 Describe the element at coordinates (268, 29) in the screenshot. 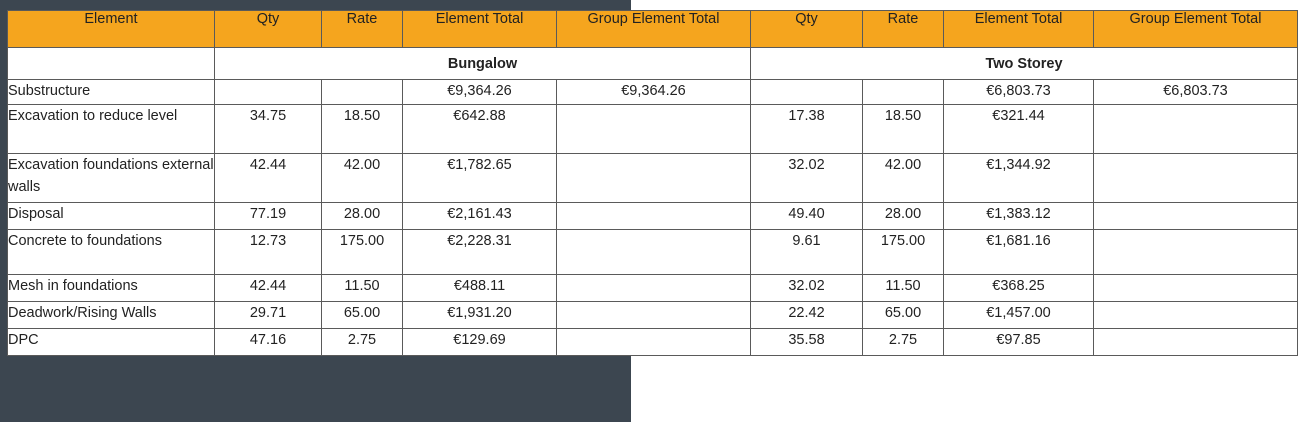

I see `header-qty-bungalow: Qty` at that location.